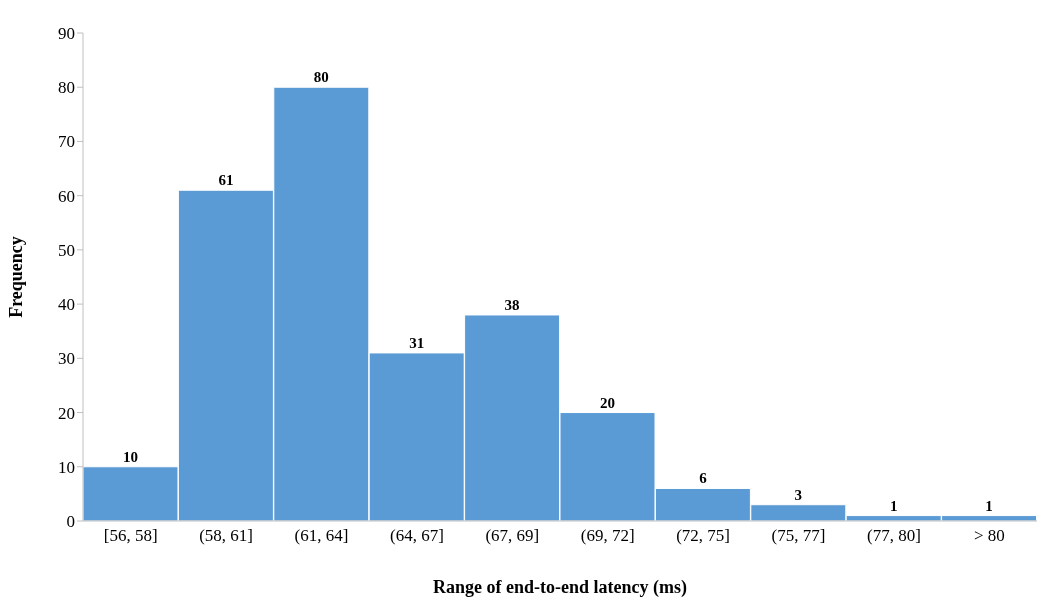 Image resolution: width=1049 pixels, height=609 pixels. Describe the element at coordinates (798, 536) in the screenshot. I see `x-tick-label: (75, 77]` at that location.